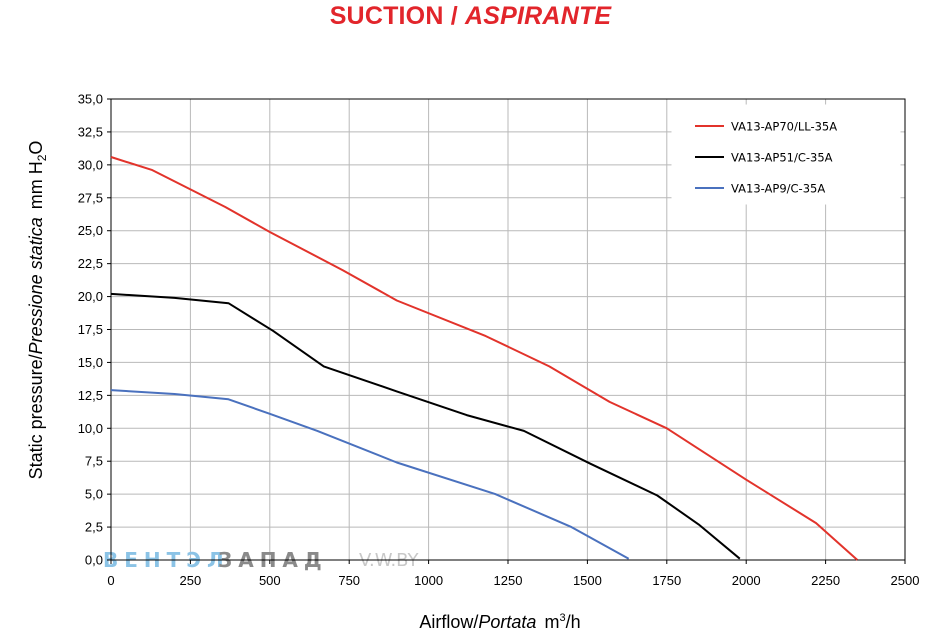 This screenshot has height=635, width=941. I want to click on x-tick-label: 2000, so click(746, 580).